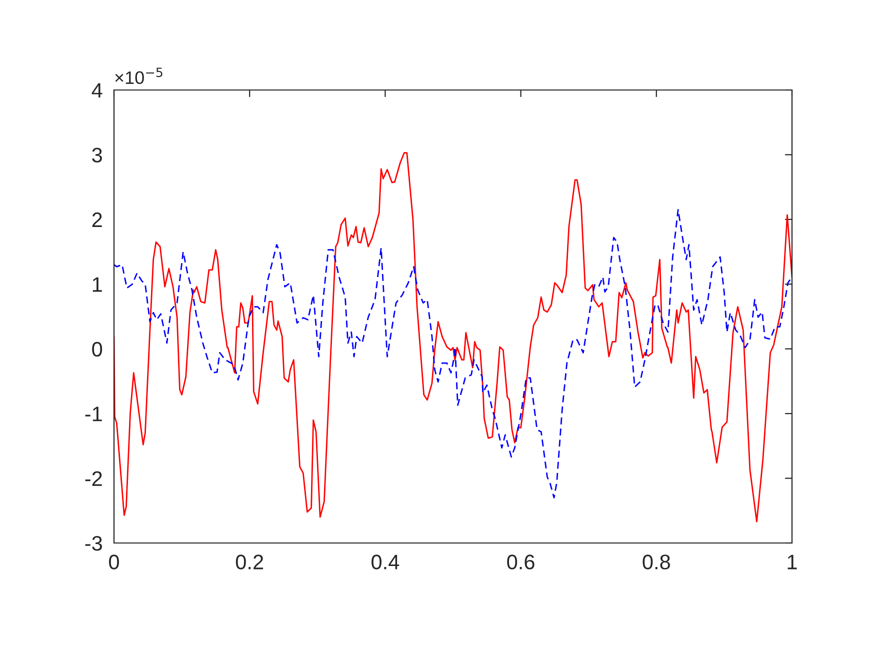  What do you see at coordinates (520, 562) in the screenshot?
I see `x-tick-label: 0.6` at bounding box center [520, 562].